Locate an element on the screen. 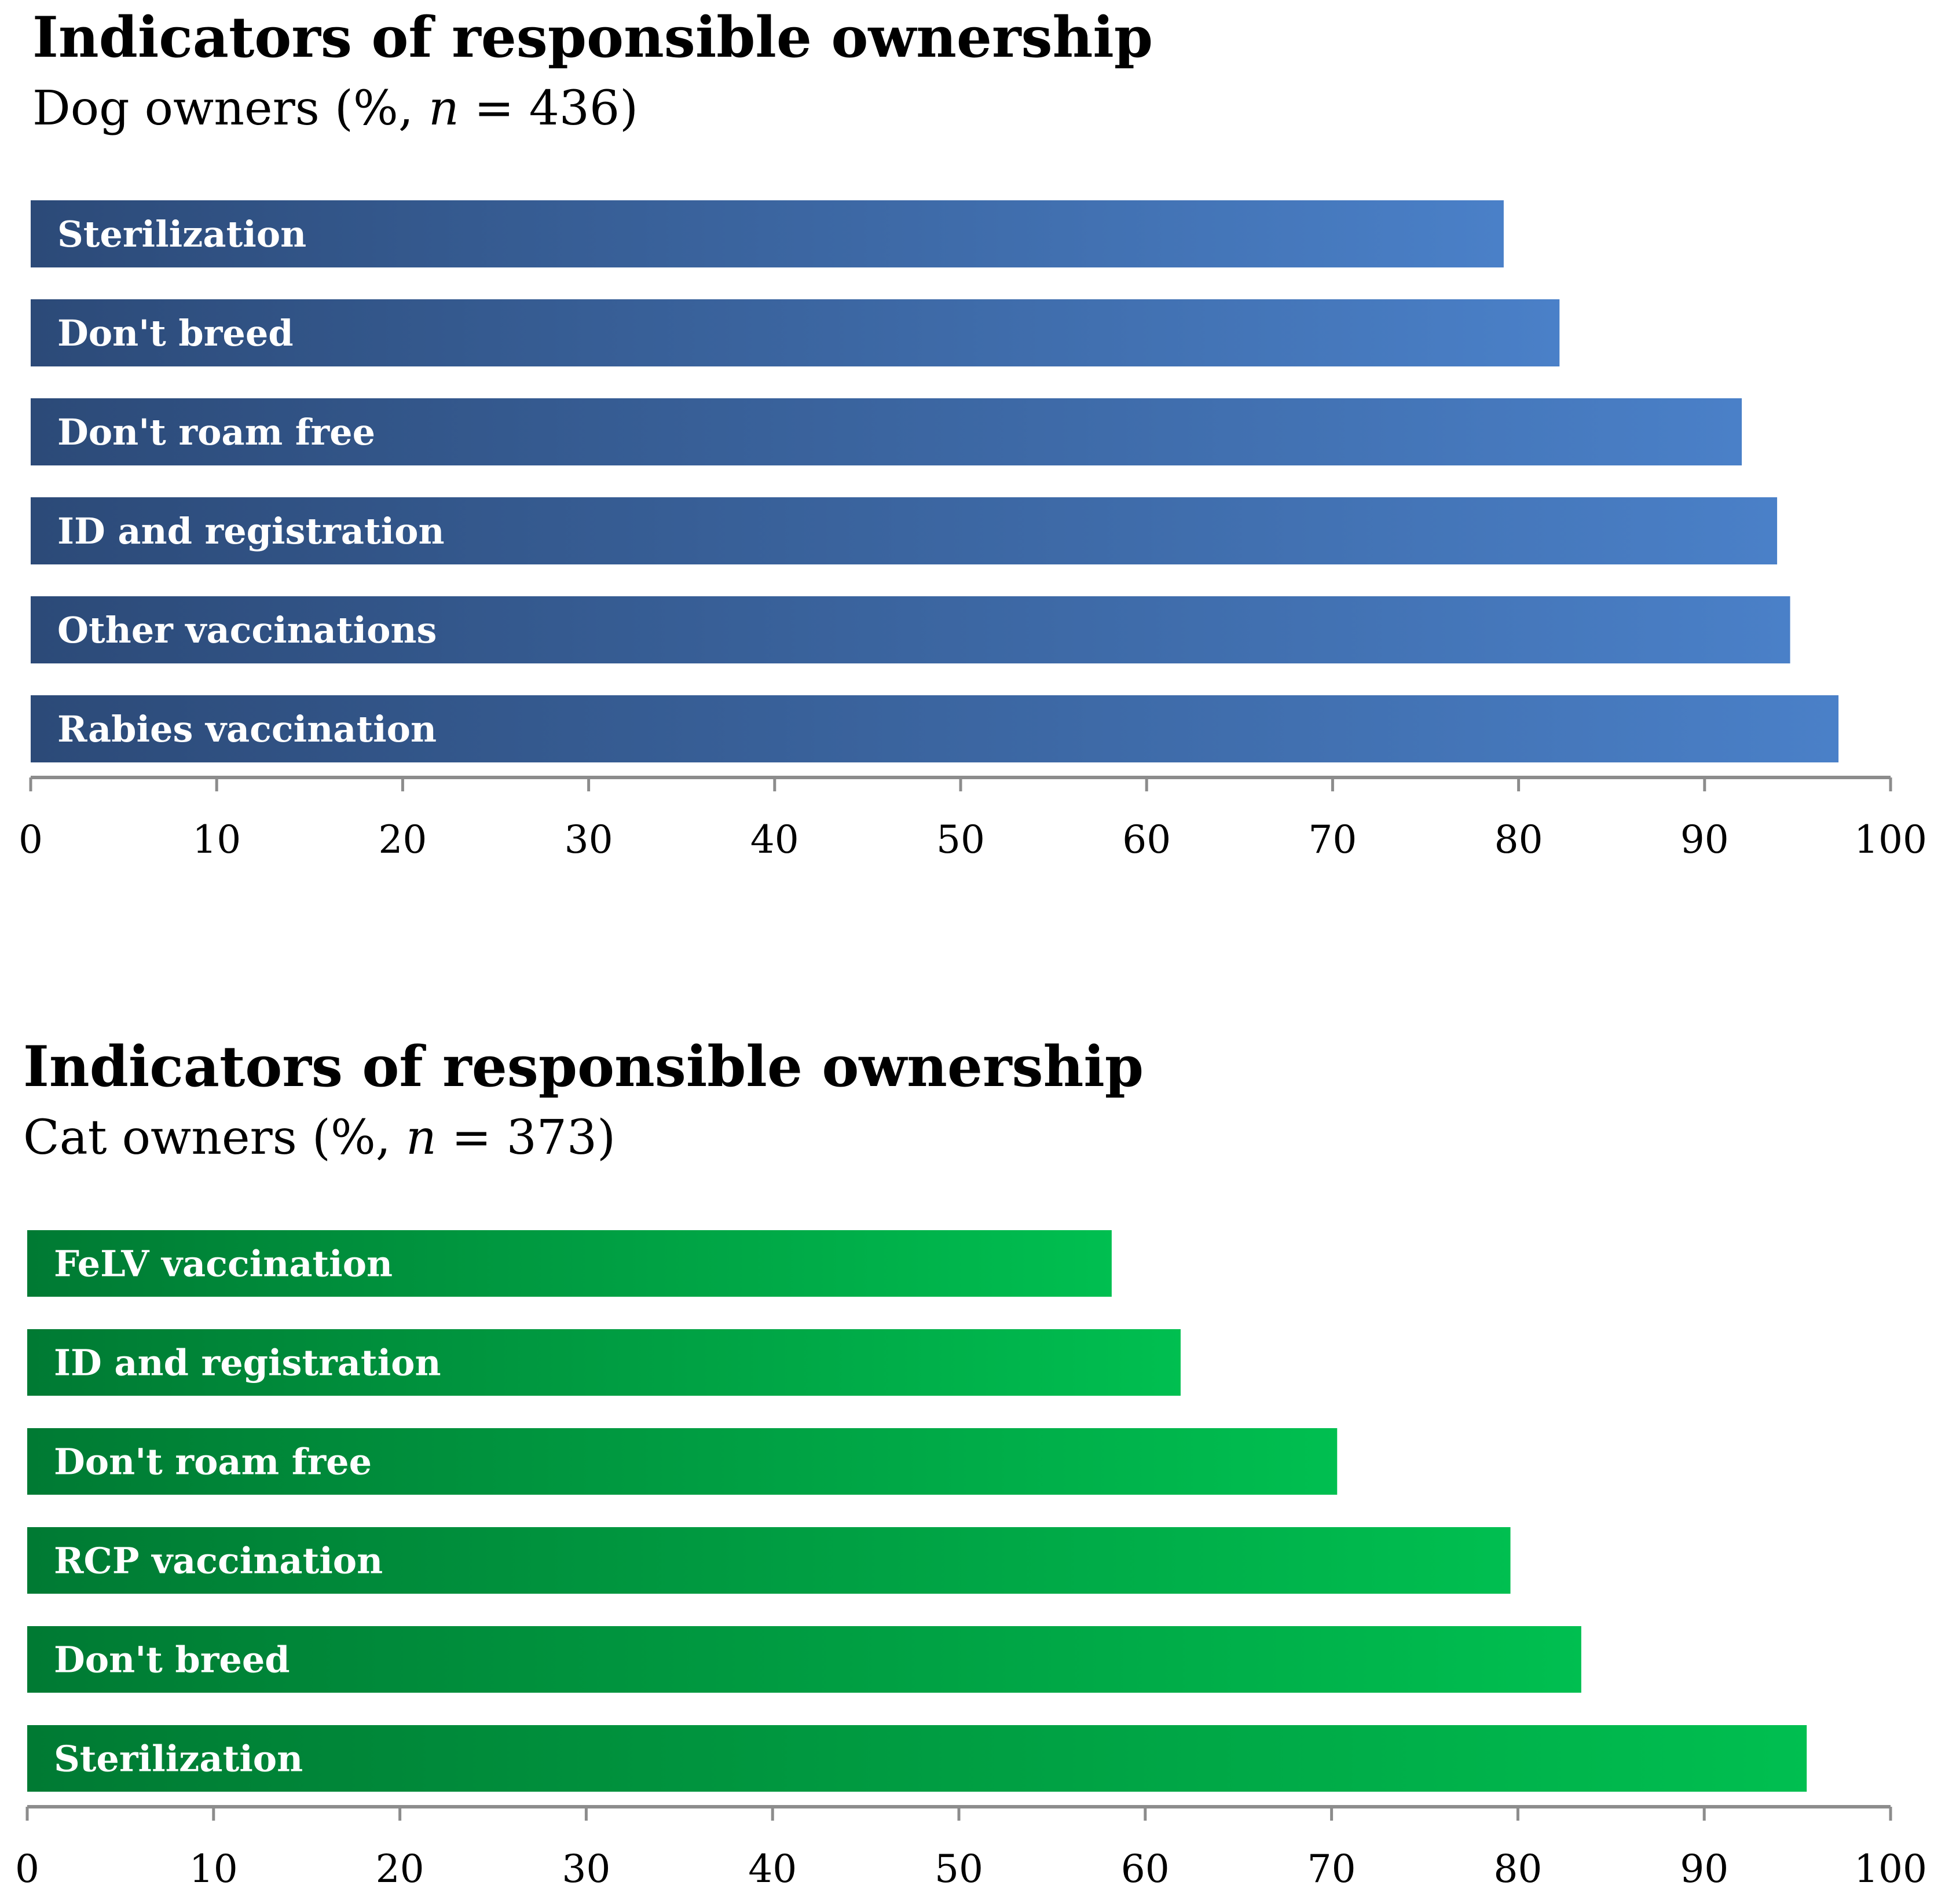  bar-group: FeLV vaccination is located at coordinates (569, 1263).